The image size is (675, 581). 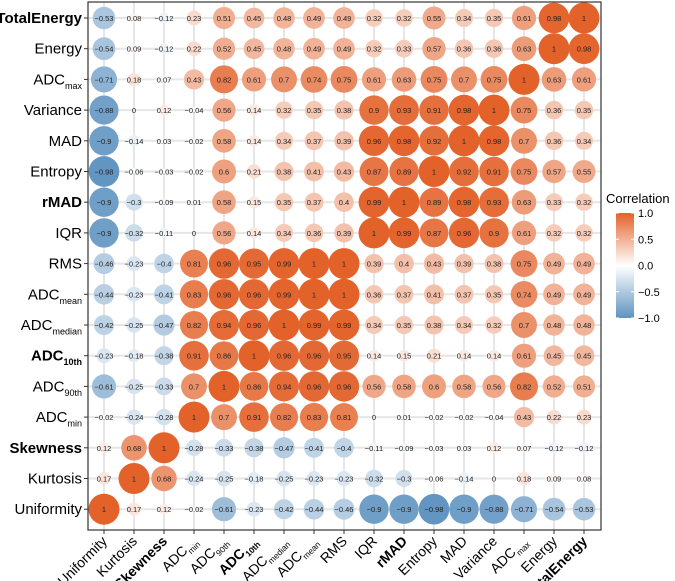 I want to click on axis-tick-label: Energy, so click(x=58, y=49).